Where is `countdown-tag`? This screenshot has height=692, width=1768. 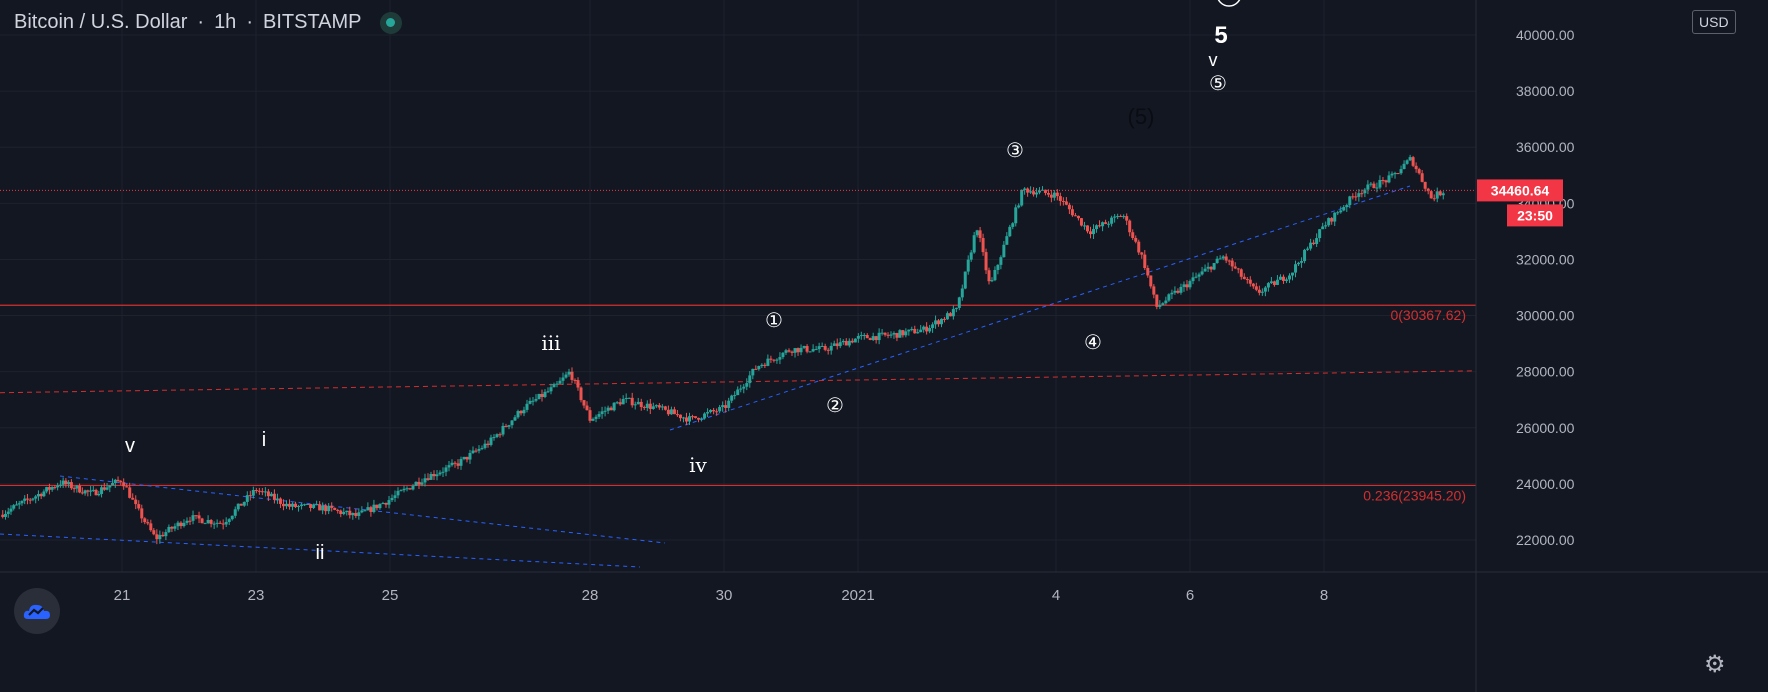
countdown-tag is located at coordinates (1535, 215).